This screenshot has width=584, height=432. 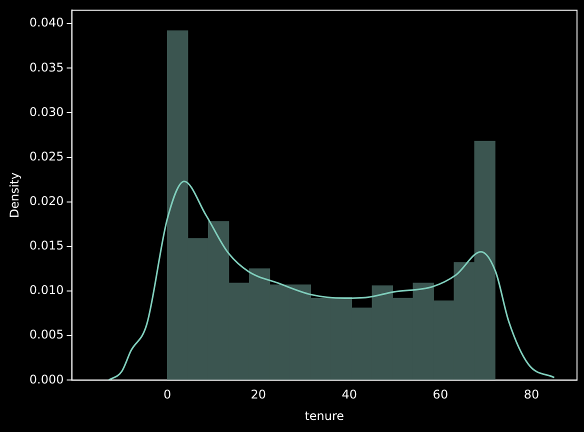 I want to click on y-tick-label: 0.020, so click(x=46, y=201).